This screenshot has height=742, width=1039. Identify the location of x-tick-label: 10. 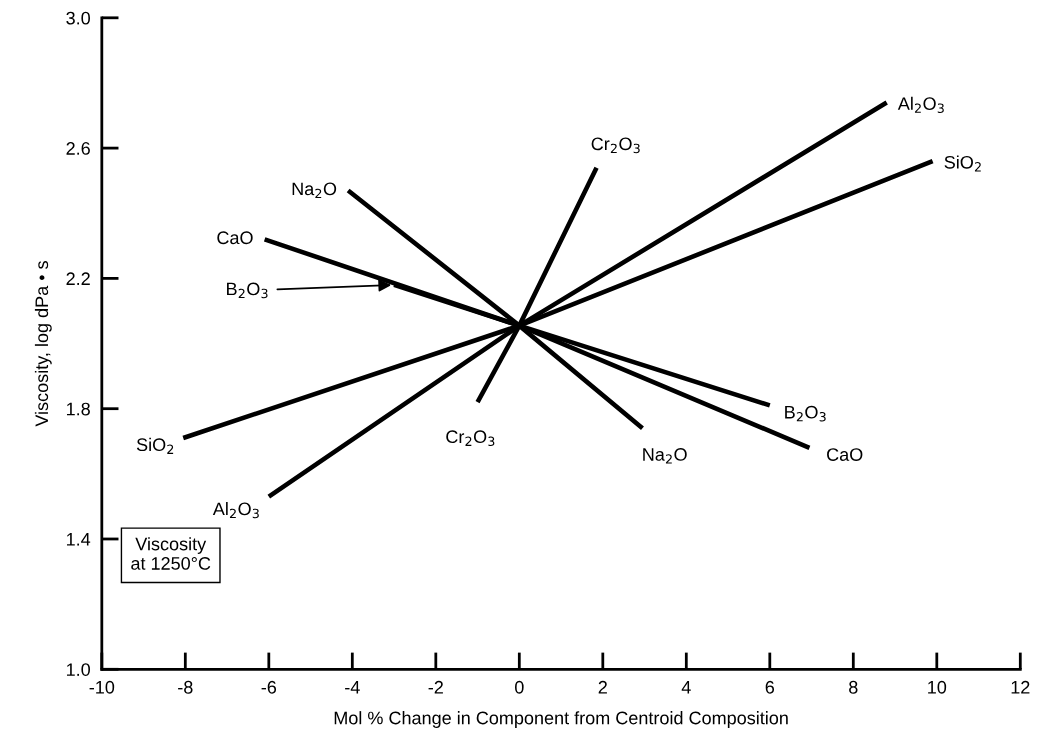
(937, 687).